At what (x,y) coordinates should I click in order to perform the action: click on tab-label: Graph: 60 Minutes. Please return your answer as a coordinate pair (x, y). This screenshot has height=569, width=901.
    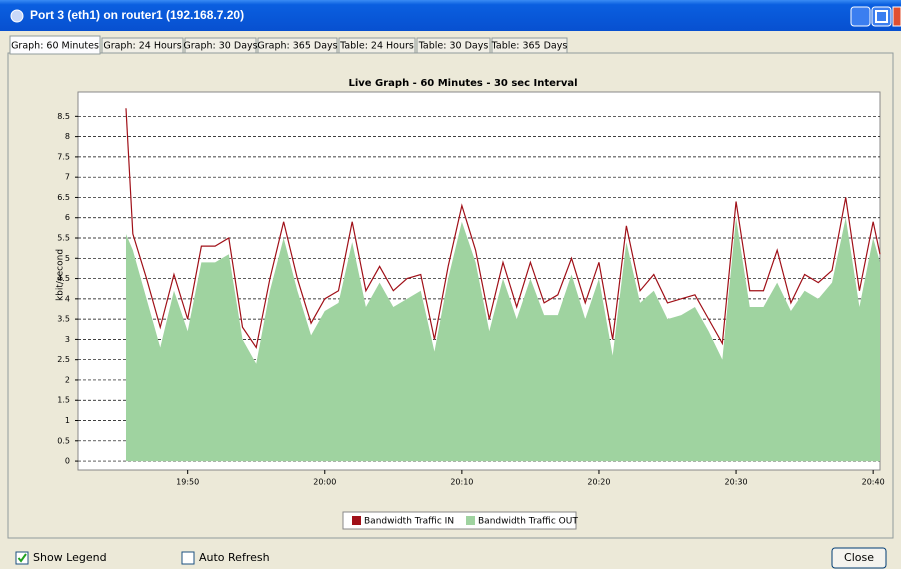
    Looking at the image, I should click on (55, 46).